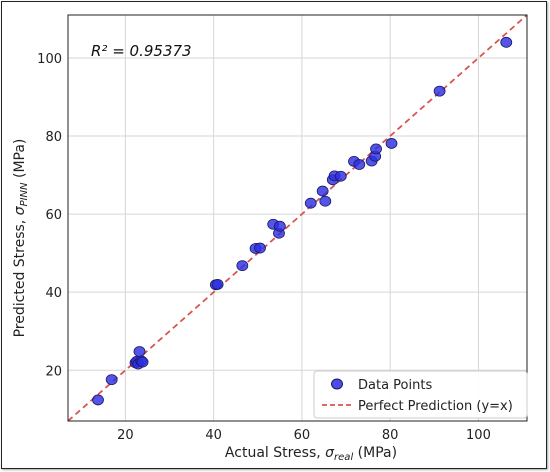 The height and width of the screenshot is (472, 550). Describe the element at coordinates (49, 59) in the screenshot. I see `y-tick-label: 100` at that location.